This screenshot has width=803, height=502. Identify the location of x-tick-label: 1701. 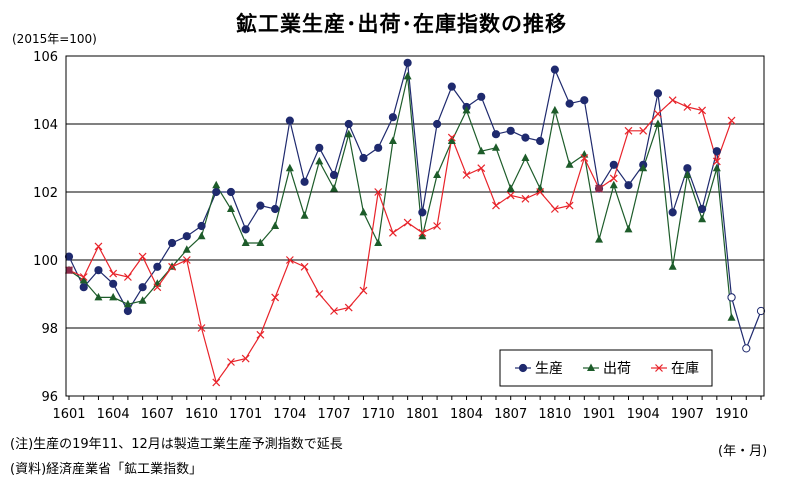
(245, 414).